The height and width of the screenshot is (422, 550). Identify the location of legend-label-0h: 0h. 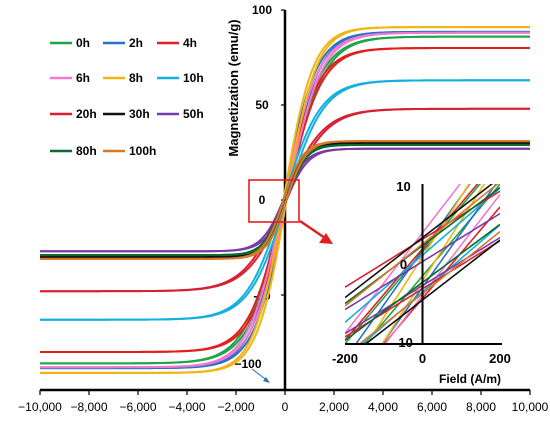
(83, 43).